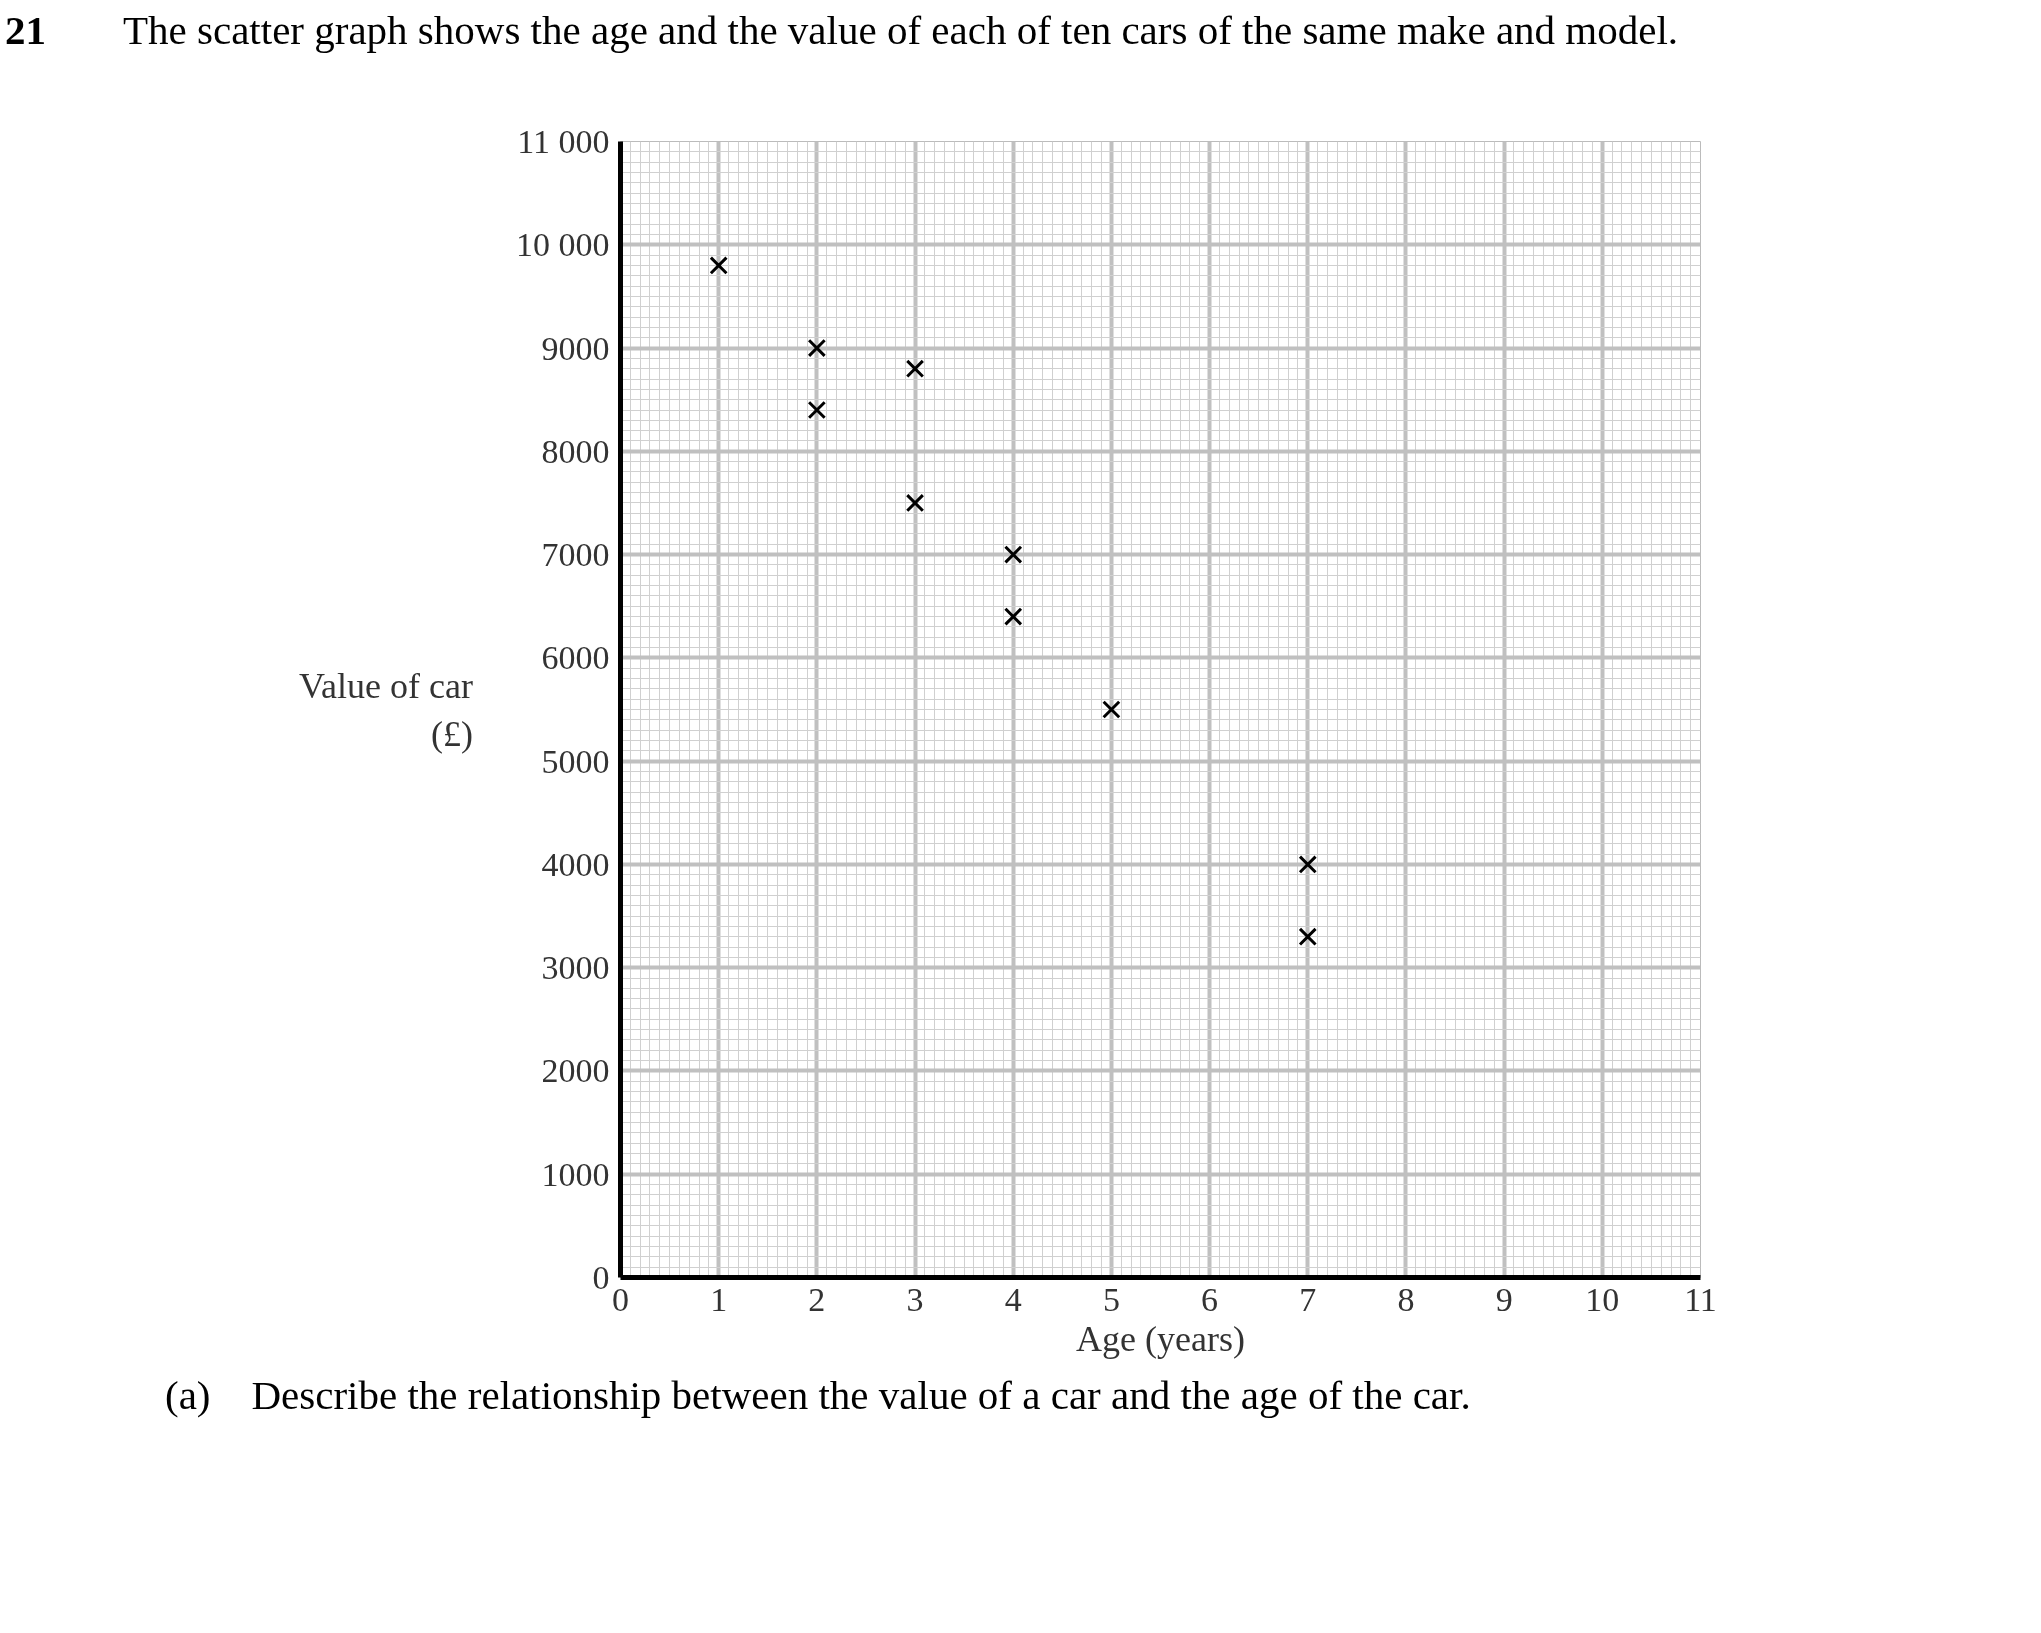 The width and height of the screenshot is (2041, 1633). What do you see at coordinates (26, 30) in the screenshot?
I see `text: 21` at bounding box center [26, 30].